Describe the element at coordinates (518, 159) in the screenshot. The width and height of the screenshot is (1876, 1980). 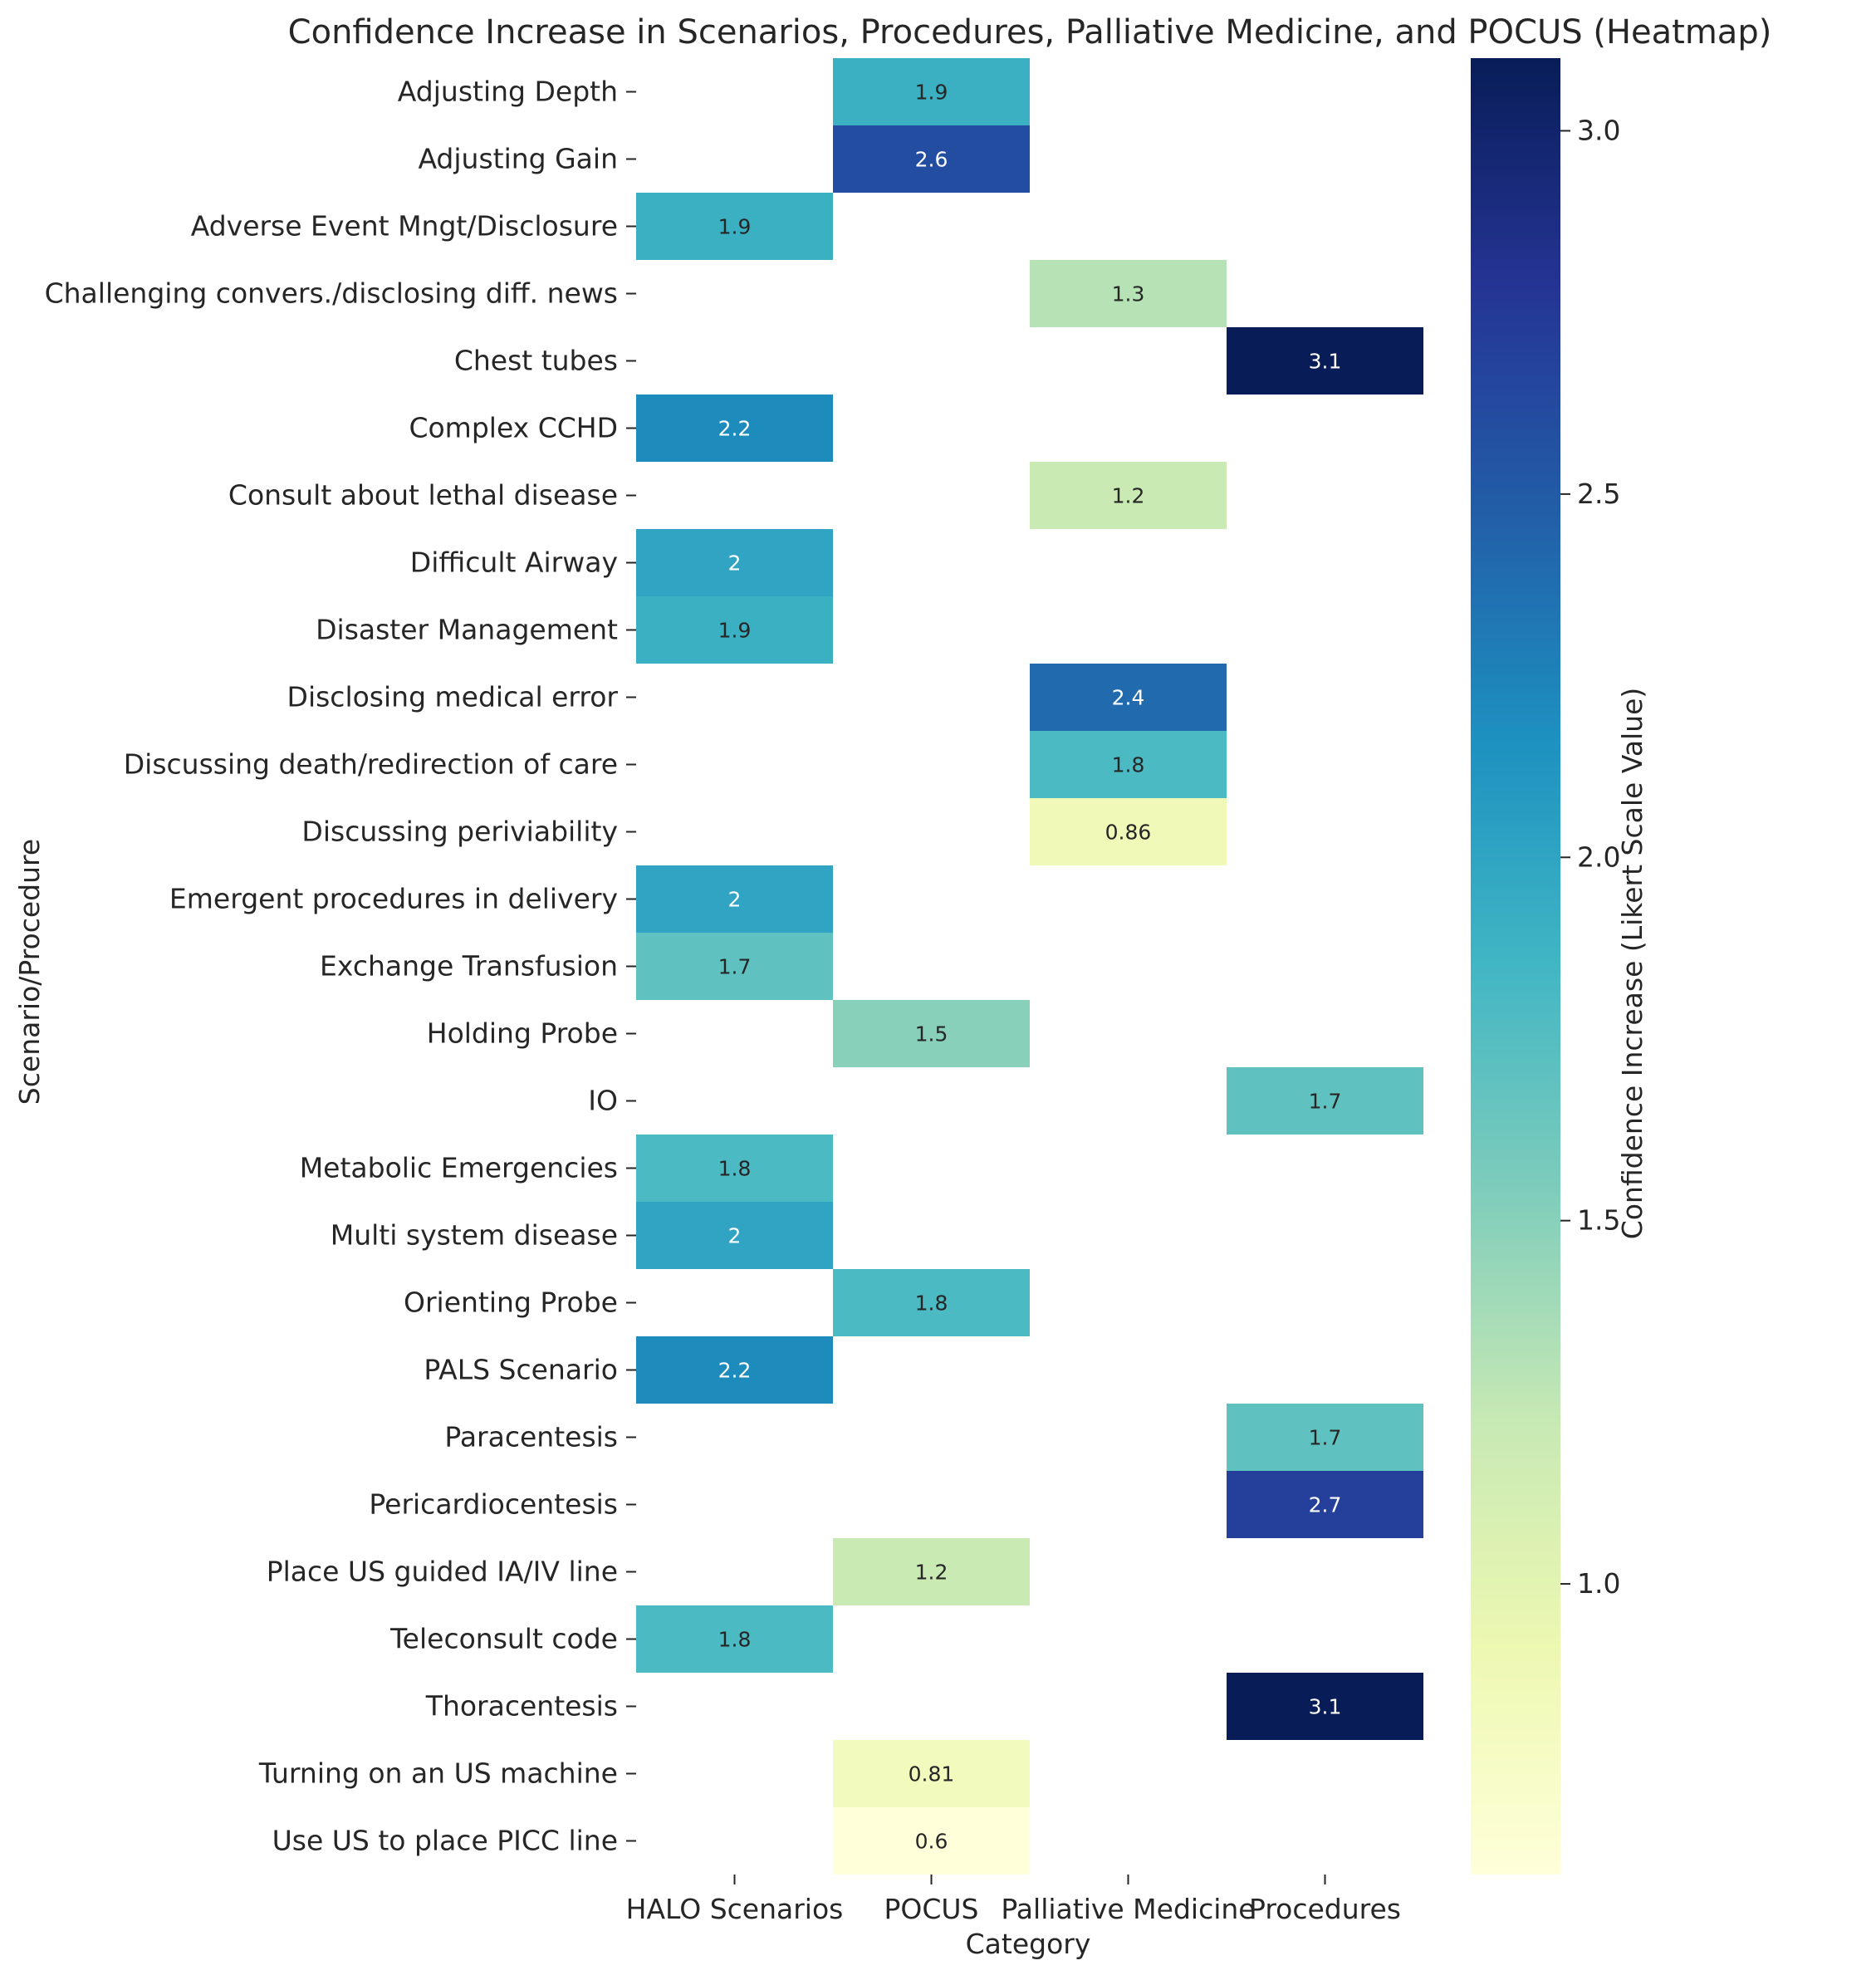
I see `y-tick-label: Adjusting Gain` at that location.